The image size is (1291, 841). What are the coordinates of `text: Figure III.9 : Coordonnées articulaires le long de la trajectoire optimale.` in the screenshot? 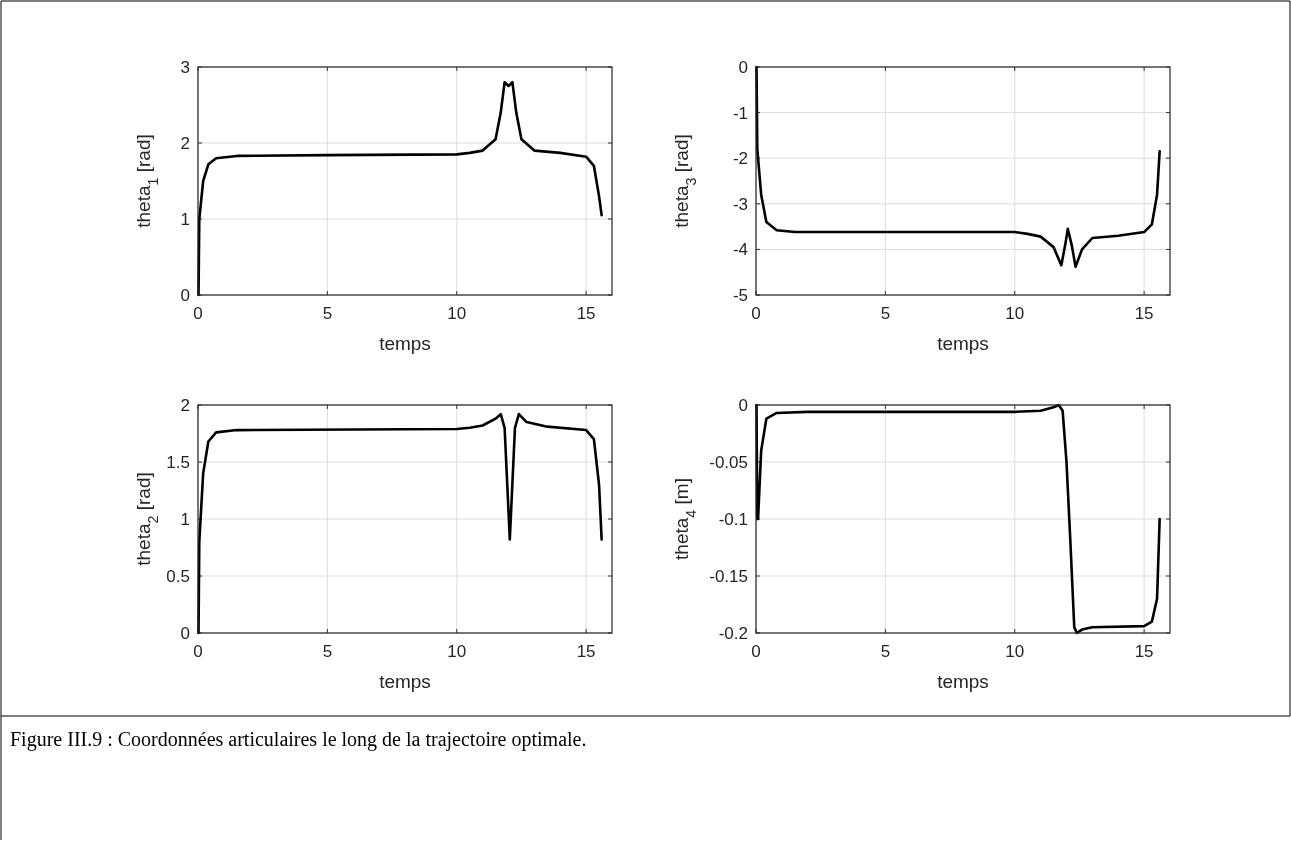 It's located at (298, 739).